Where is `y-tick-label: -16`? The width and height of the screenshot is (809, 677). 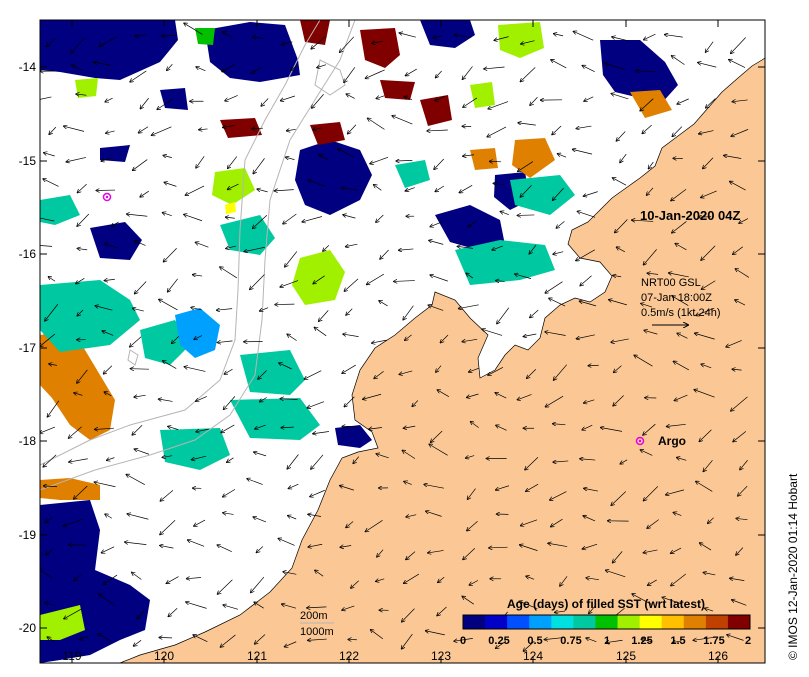
y-tick-label: -16 is located at coordinates (28, 254).